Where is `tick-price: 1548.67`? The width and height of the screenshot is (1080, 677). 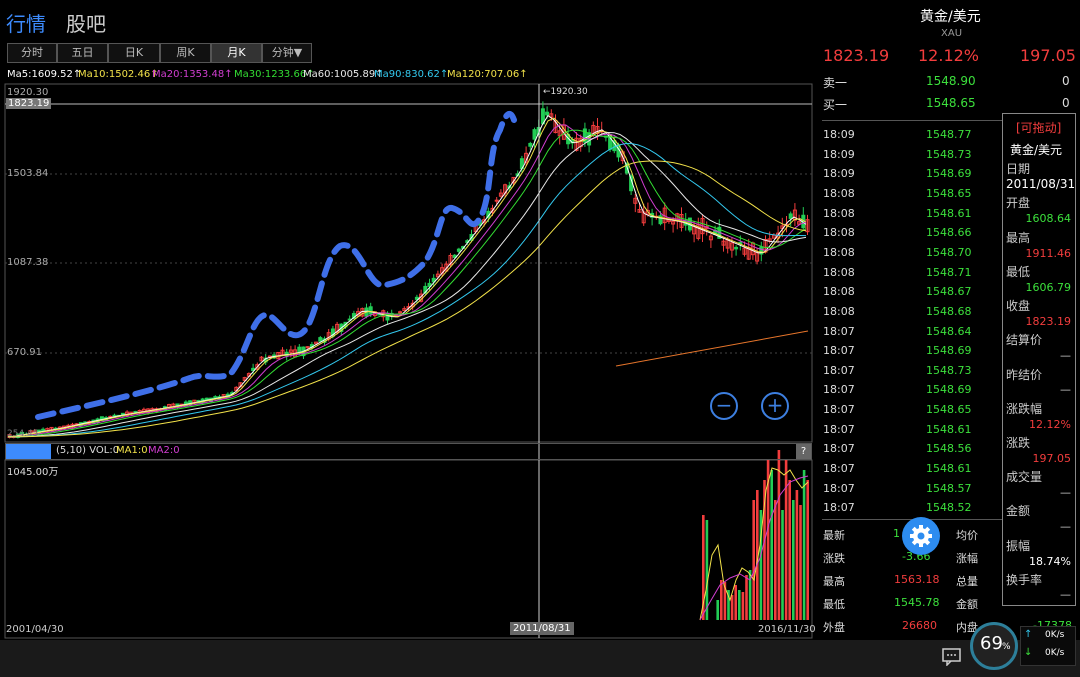 tick-price: 1548.67 is located at coordinates (949, 292).